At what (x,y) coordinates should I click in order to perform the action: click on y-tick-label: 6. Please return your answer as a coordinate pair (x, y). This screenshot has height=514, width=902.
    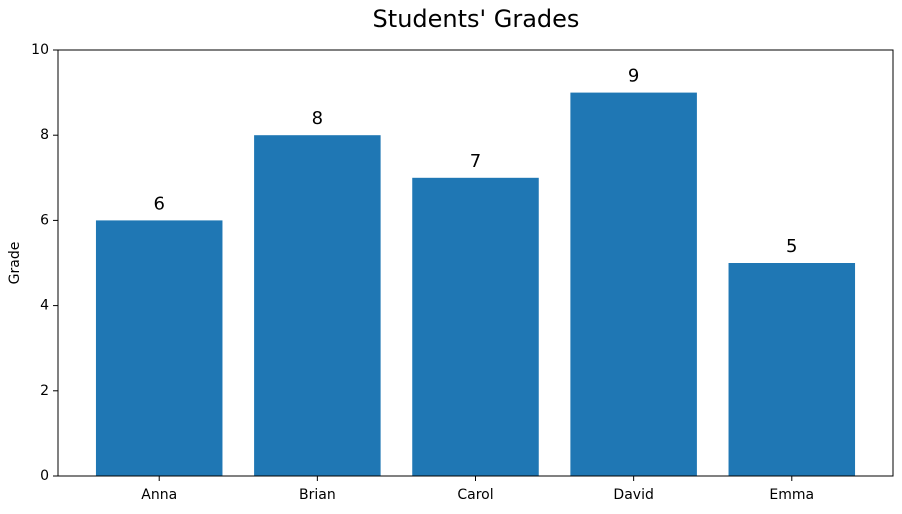
    Looking at the image, I should click on (44, 220).